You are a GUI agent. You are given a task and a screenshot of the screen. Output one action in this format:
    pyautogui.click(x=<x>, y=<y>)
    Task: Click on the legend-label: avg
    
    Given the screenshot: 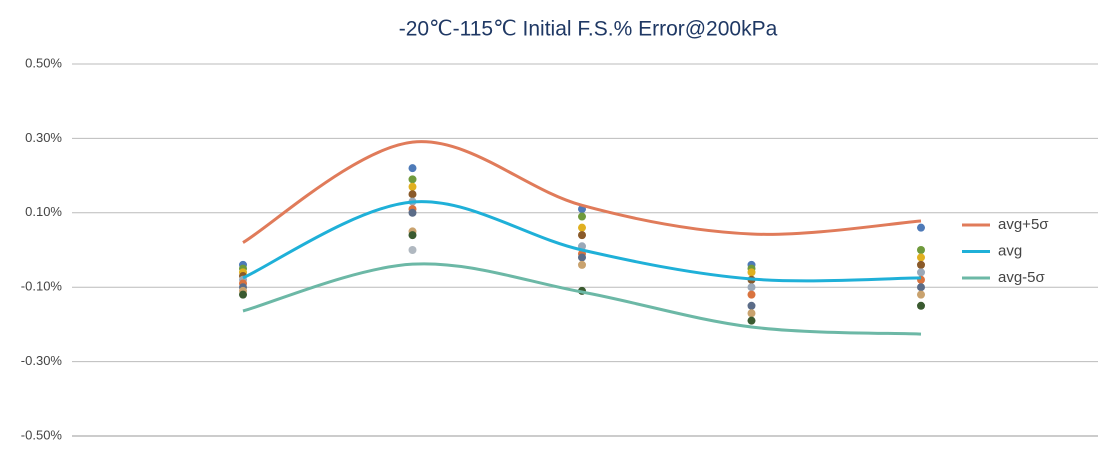 What is the action you would take?
    pyautogui.click(x=1010, y=250)
    